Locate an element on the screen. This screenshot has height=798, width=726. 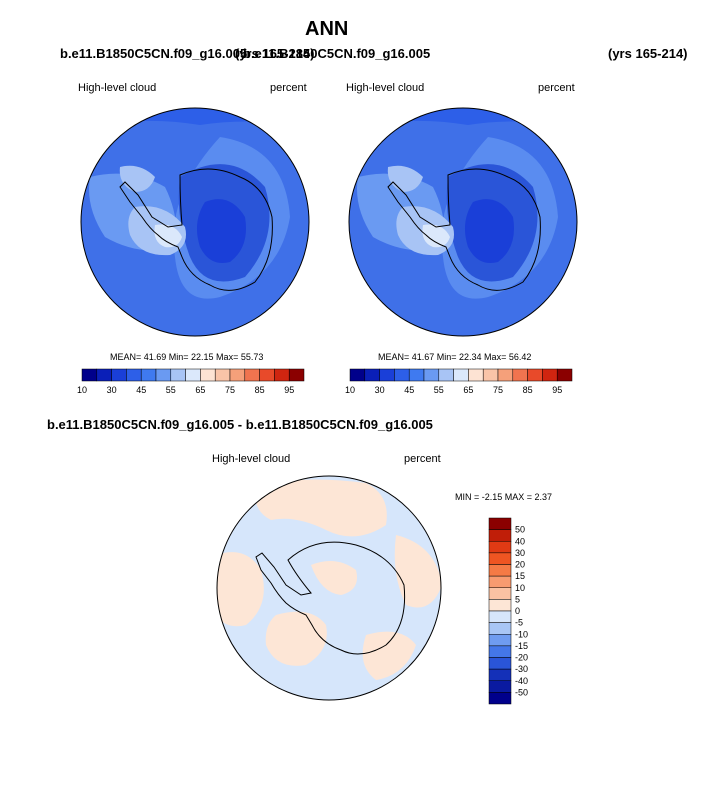
colorbar-label: 15 is located at coordinates (520, 576).